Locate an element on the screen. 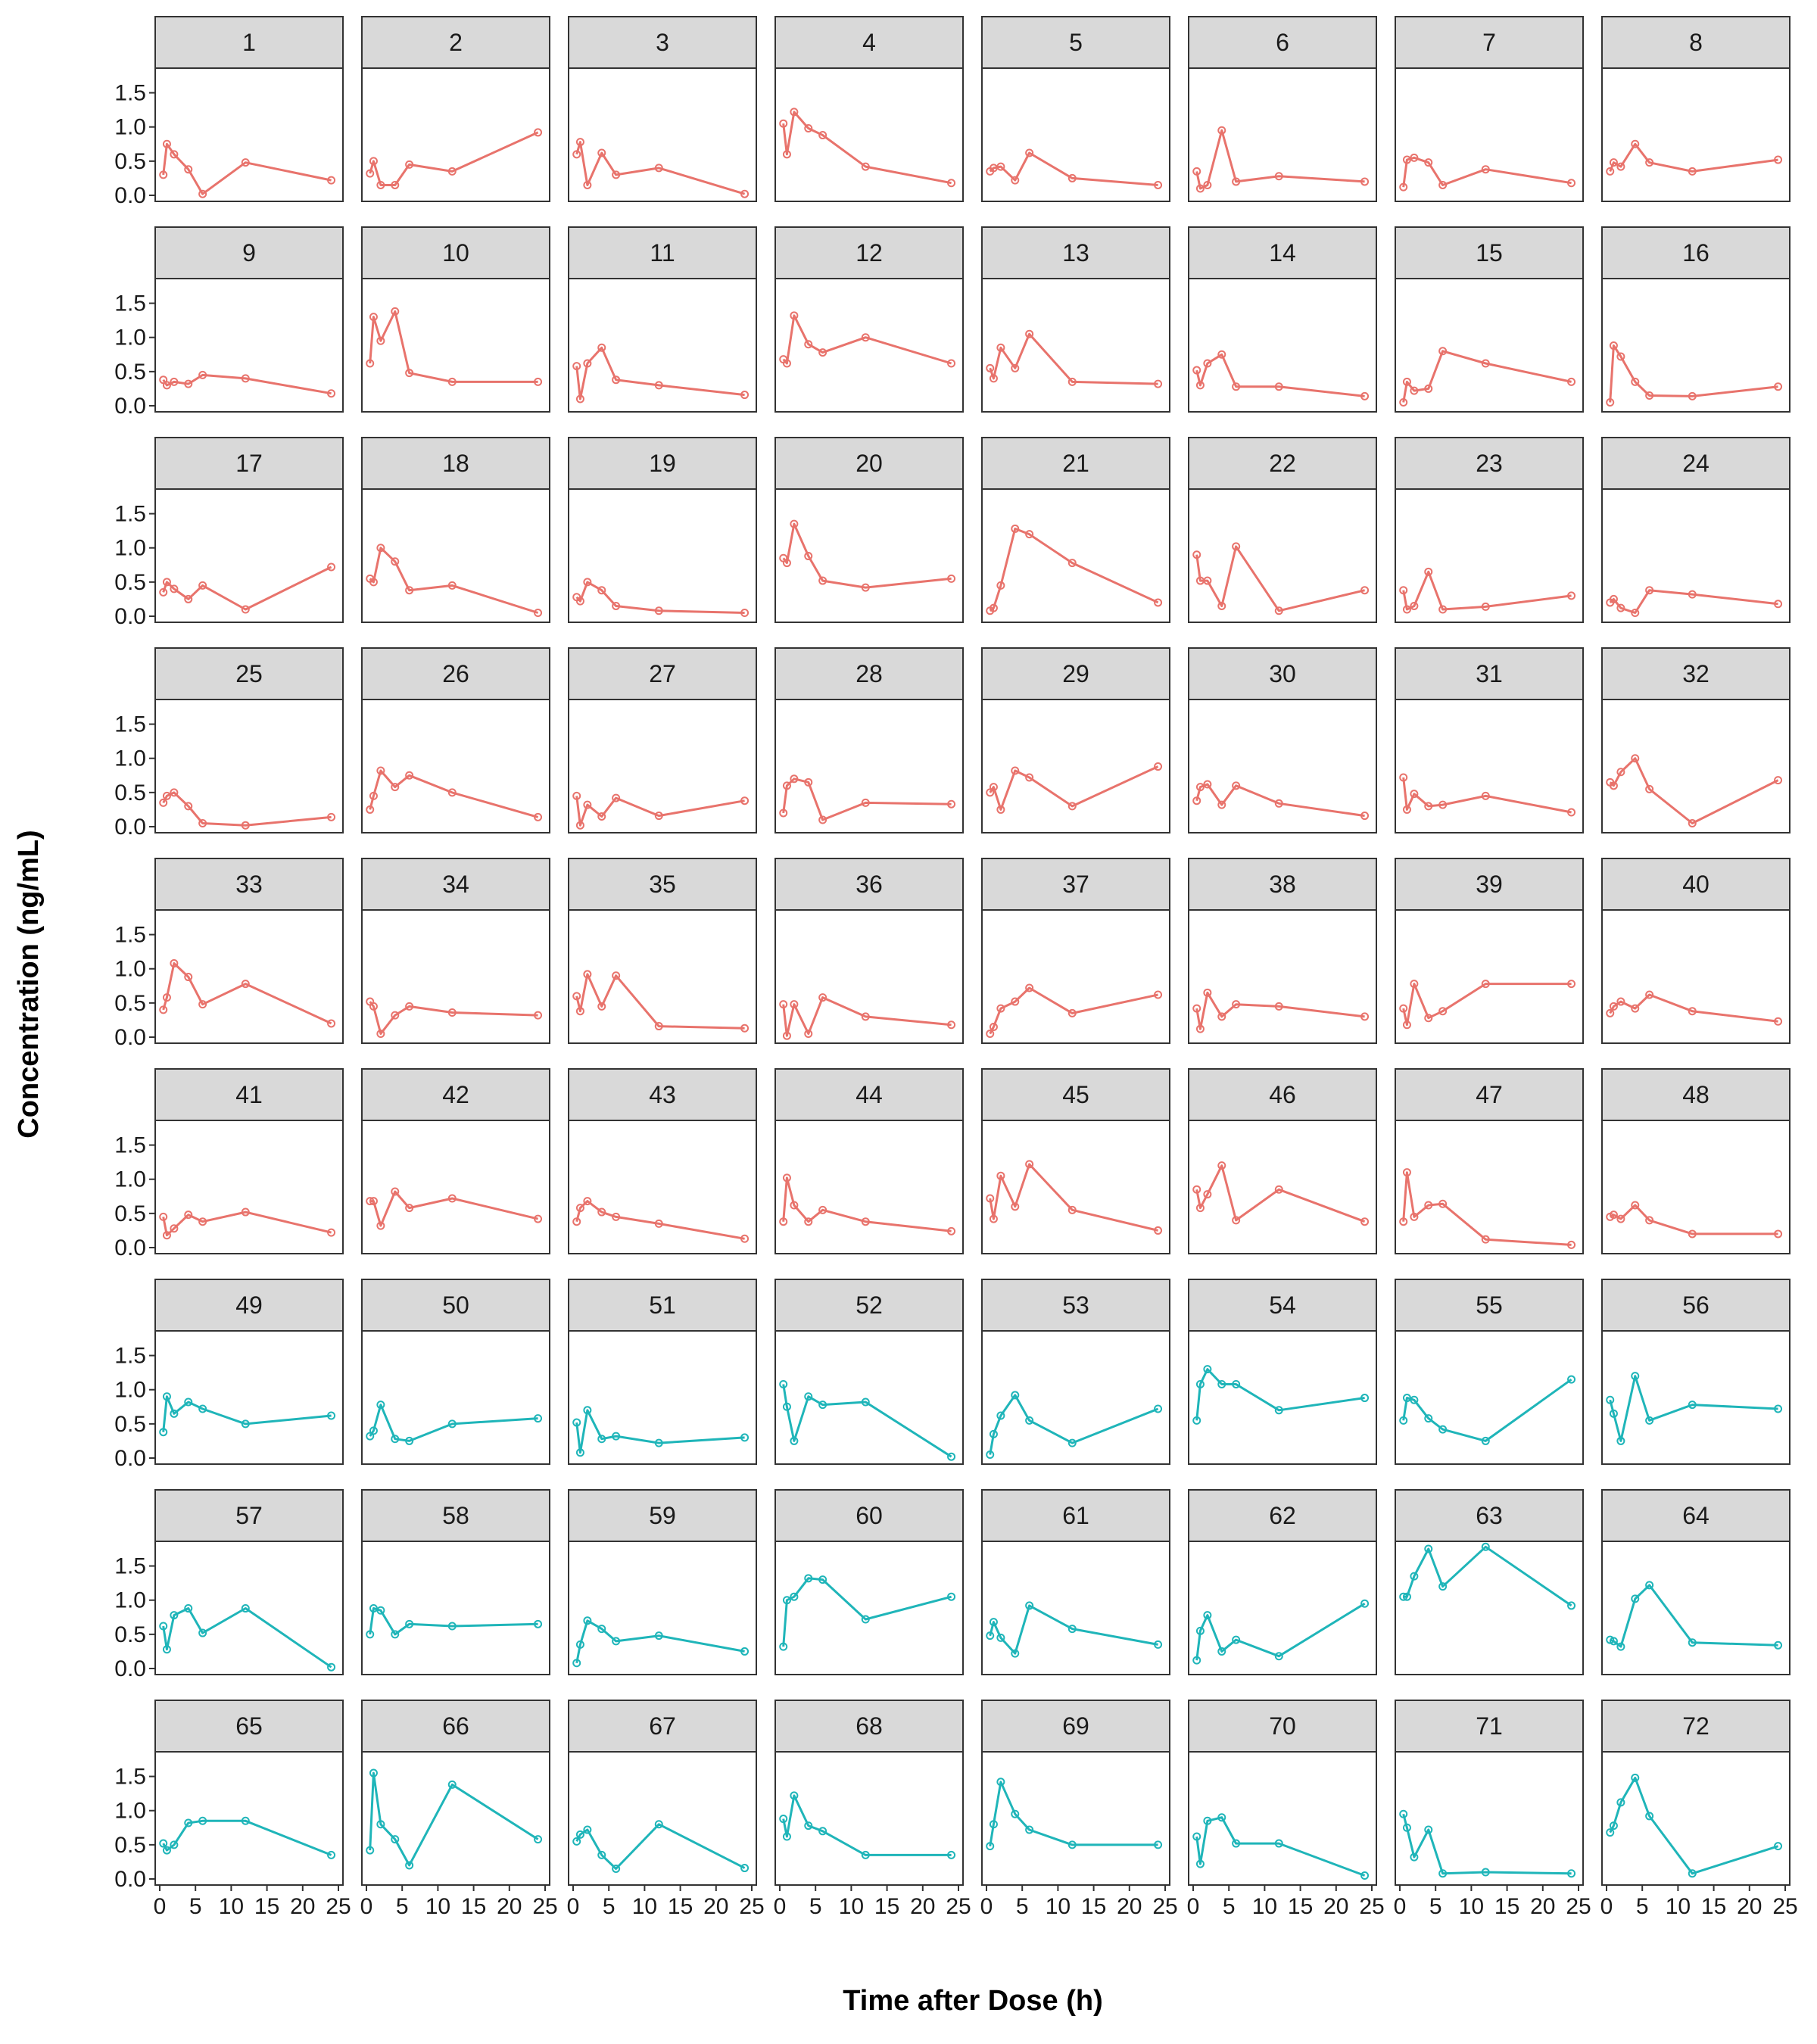 This screenshot has height=2044, width=1817. x-tick-label: 15 is located at coordinates (680, 1906).